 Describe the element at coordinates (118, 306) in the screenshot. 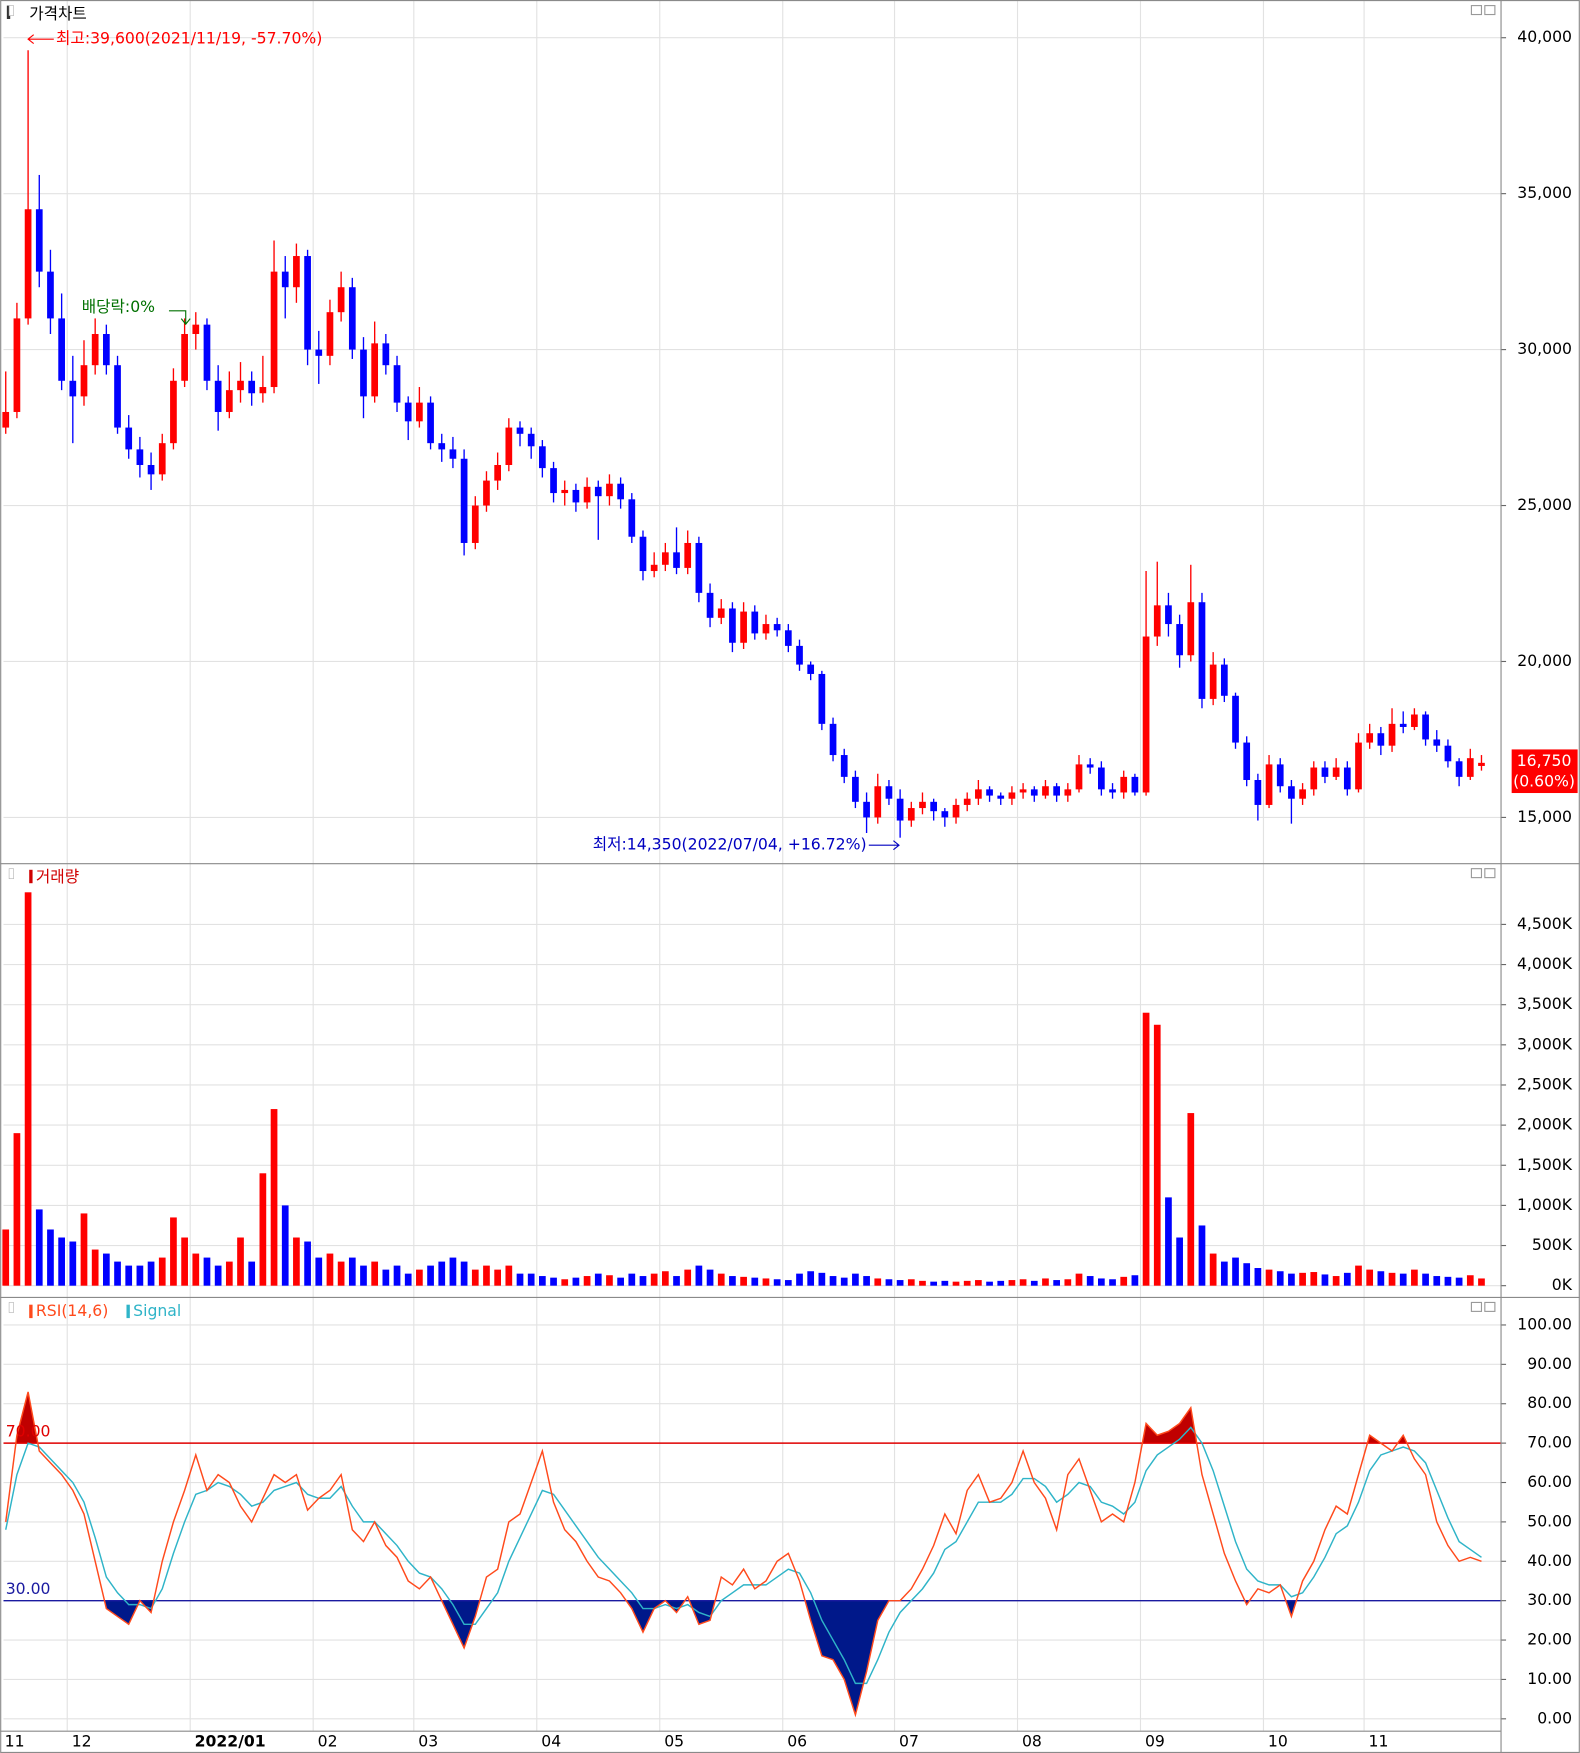

I see `annotation: 배당락:0%` at that location.